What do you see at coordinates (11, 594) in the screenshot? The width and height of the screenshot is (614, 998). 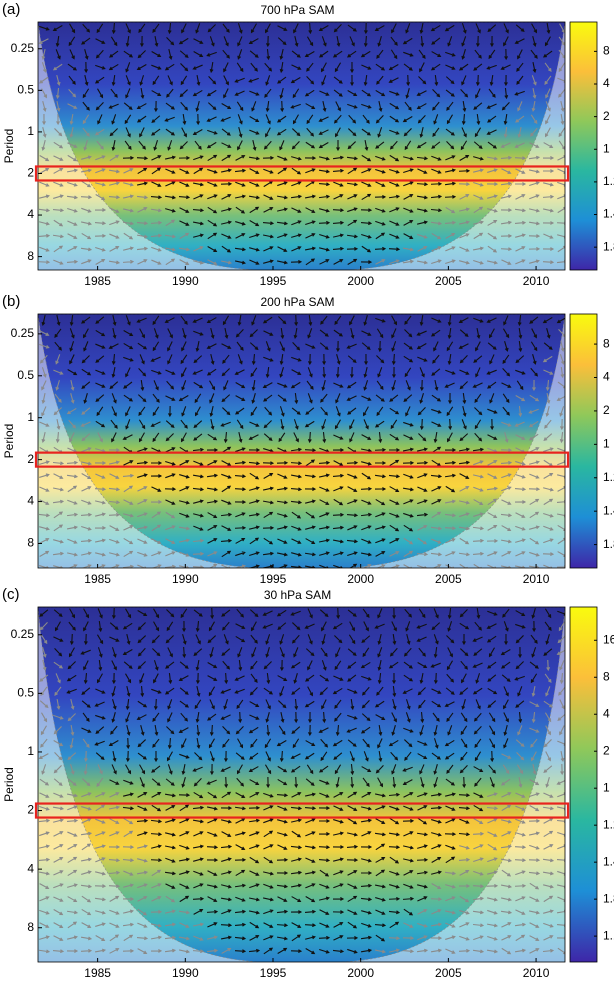 I see `panel-label: (c)` at bounding box center [11, 594].